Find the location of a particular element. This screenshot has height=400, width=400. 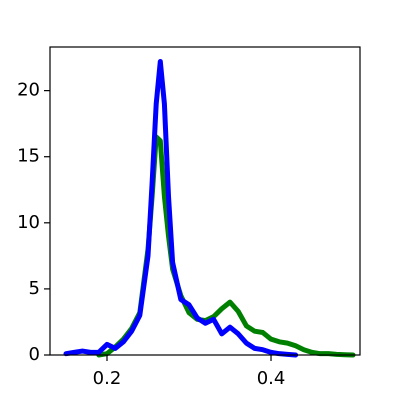

y-tick-label: 20 is located at coordinates (28, 90).